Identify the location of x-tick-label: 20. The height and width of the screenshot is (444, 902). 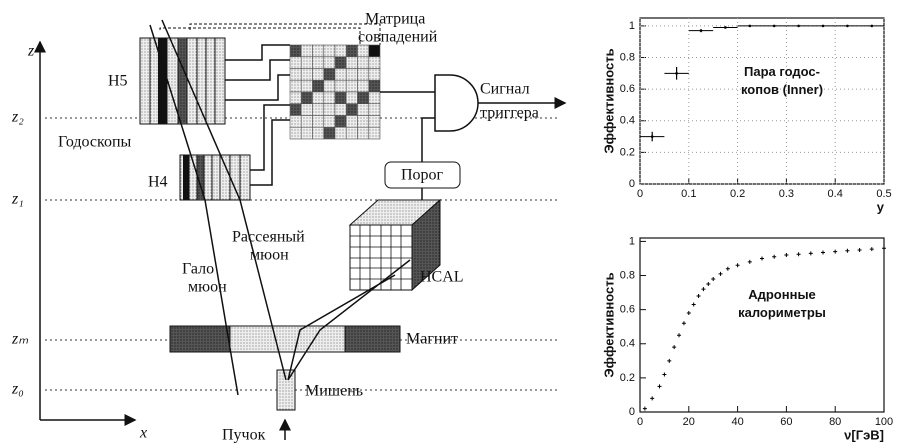
(689, 422).